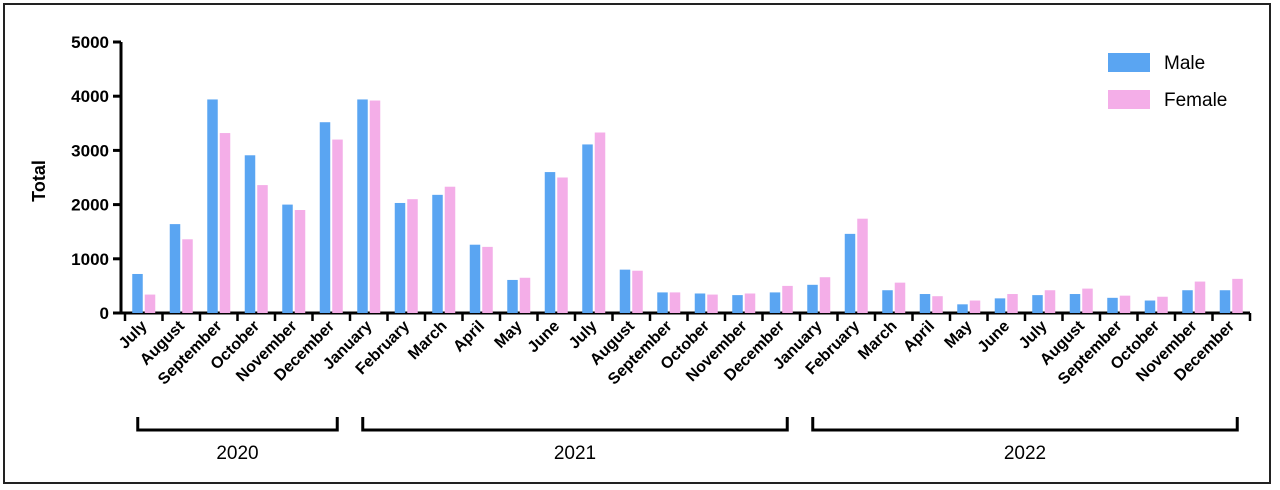  What do you see at coordinates (1195, 100) in the screenshot?
I see `legend-label: Female` at bounding box center [1195, 100].